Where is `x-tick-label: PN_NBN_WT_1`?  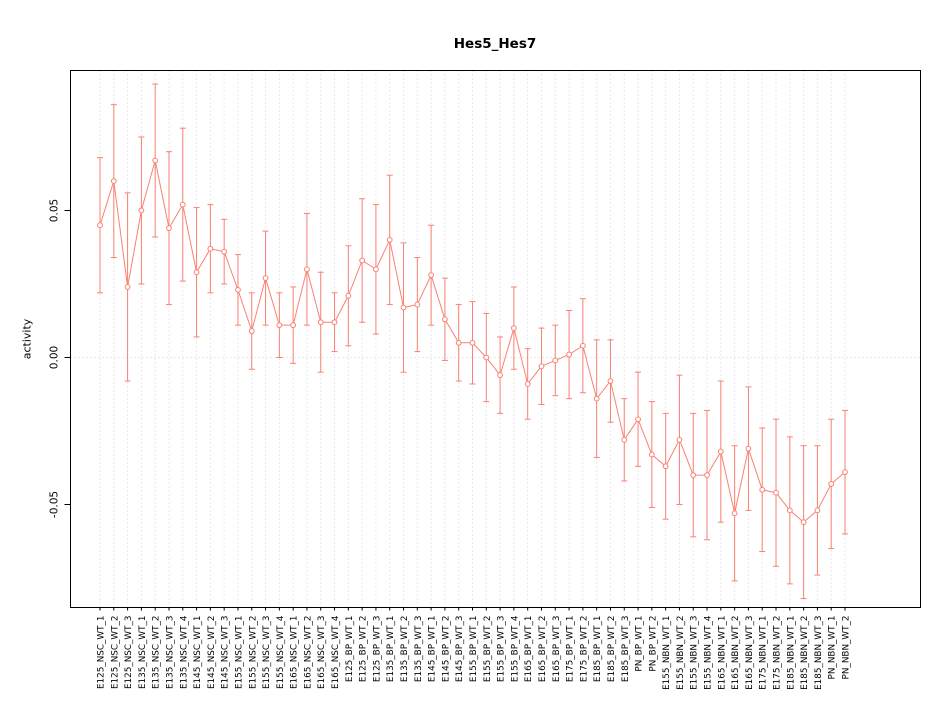 x-tick-label: PN_NBN_WT_1 is located at coordinates (833, 648).